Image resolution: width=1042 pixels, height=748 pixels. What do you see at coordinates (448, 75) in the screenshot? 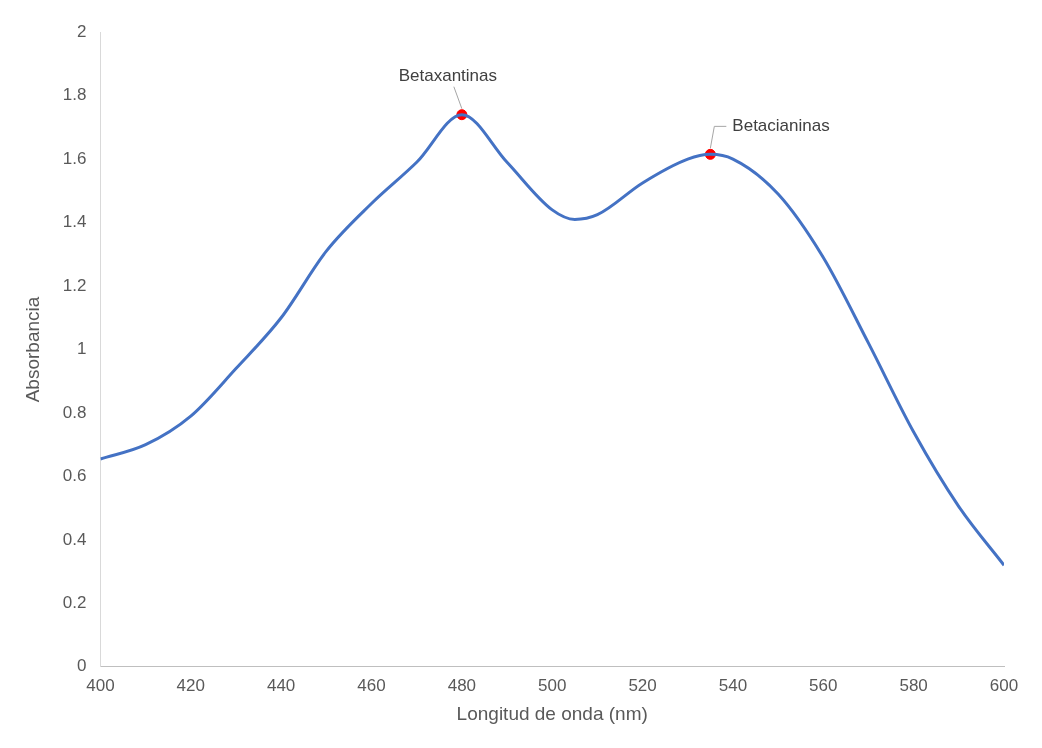
I see `annotation: Betaxantinas` at bounding box center [448, 75].